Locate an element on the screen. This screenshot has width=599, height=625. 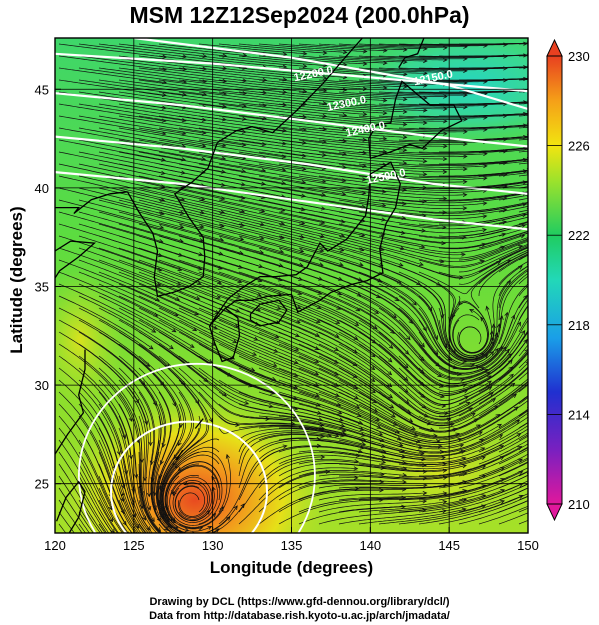
contour-ring is located at coordinates (189, 476).